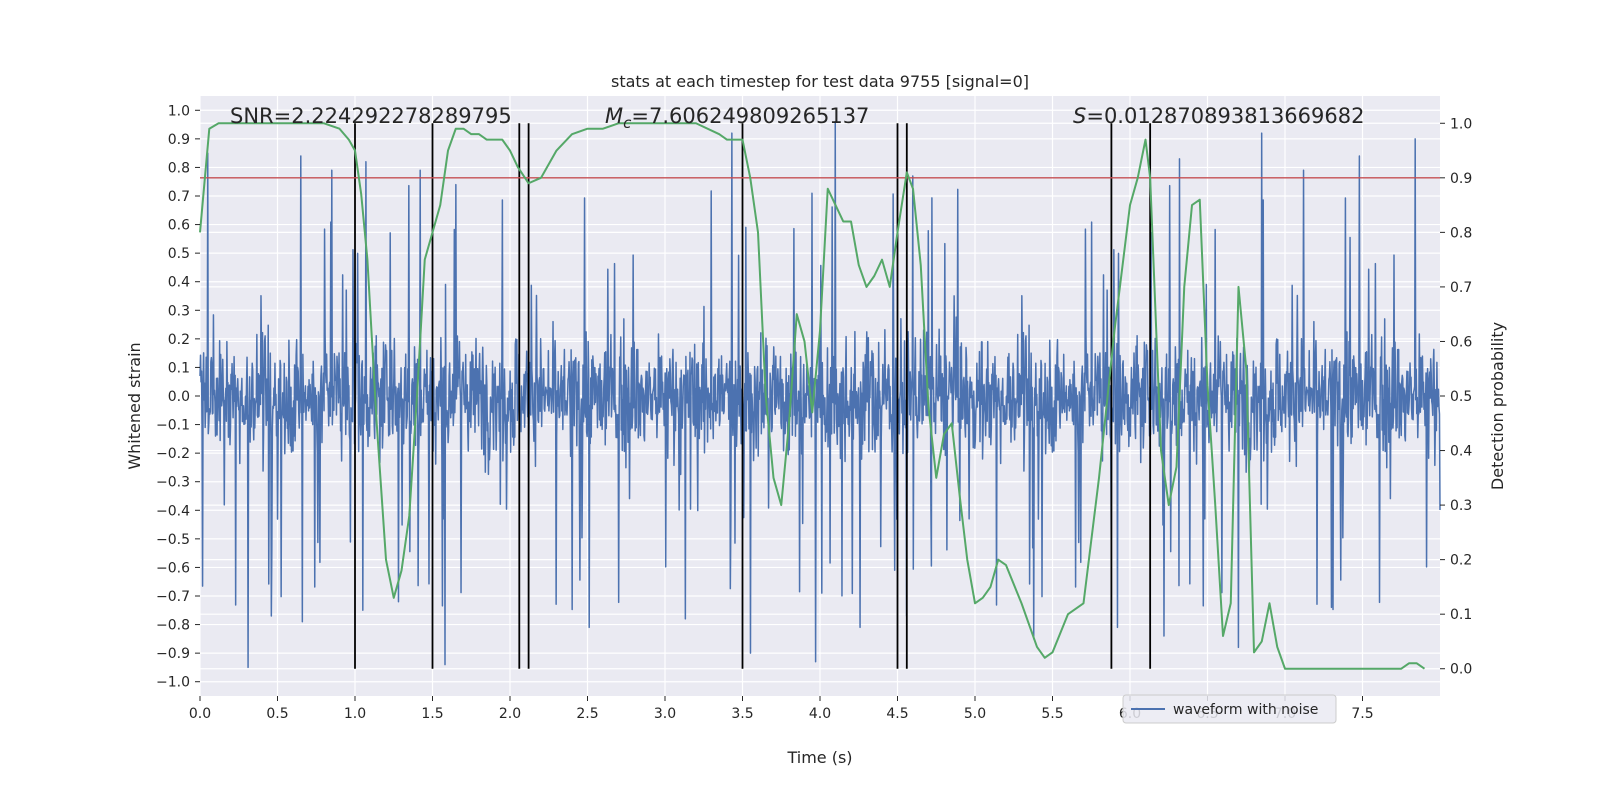  Describe the element at coordinates (179, 111) in the screenshot. I see `left-y-tick-label: 1.0` at that location.